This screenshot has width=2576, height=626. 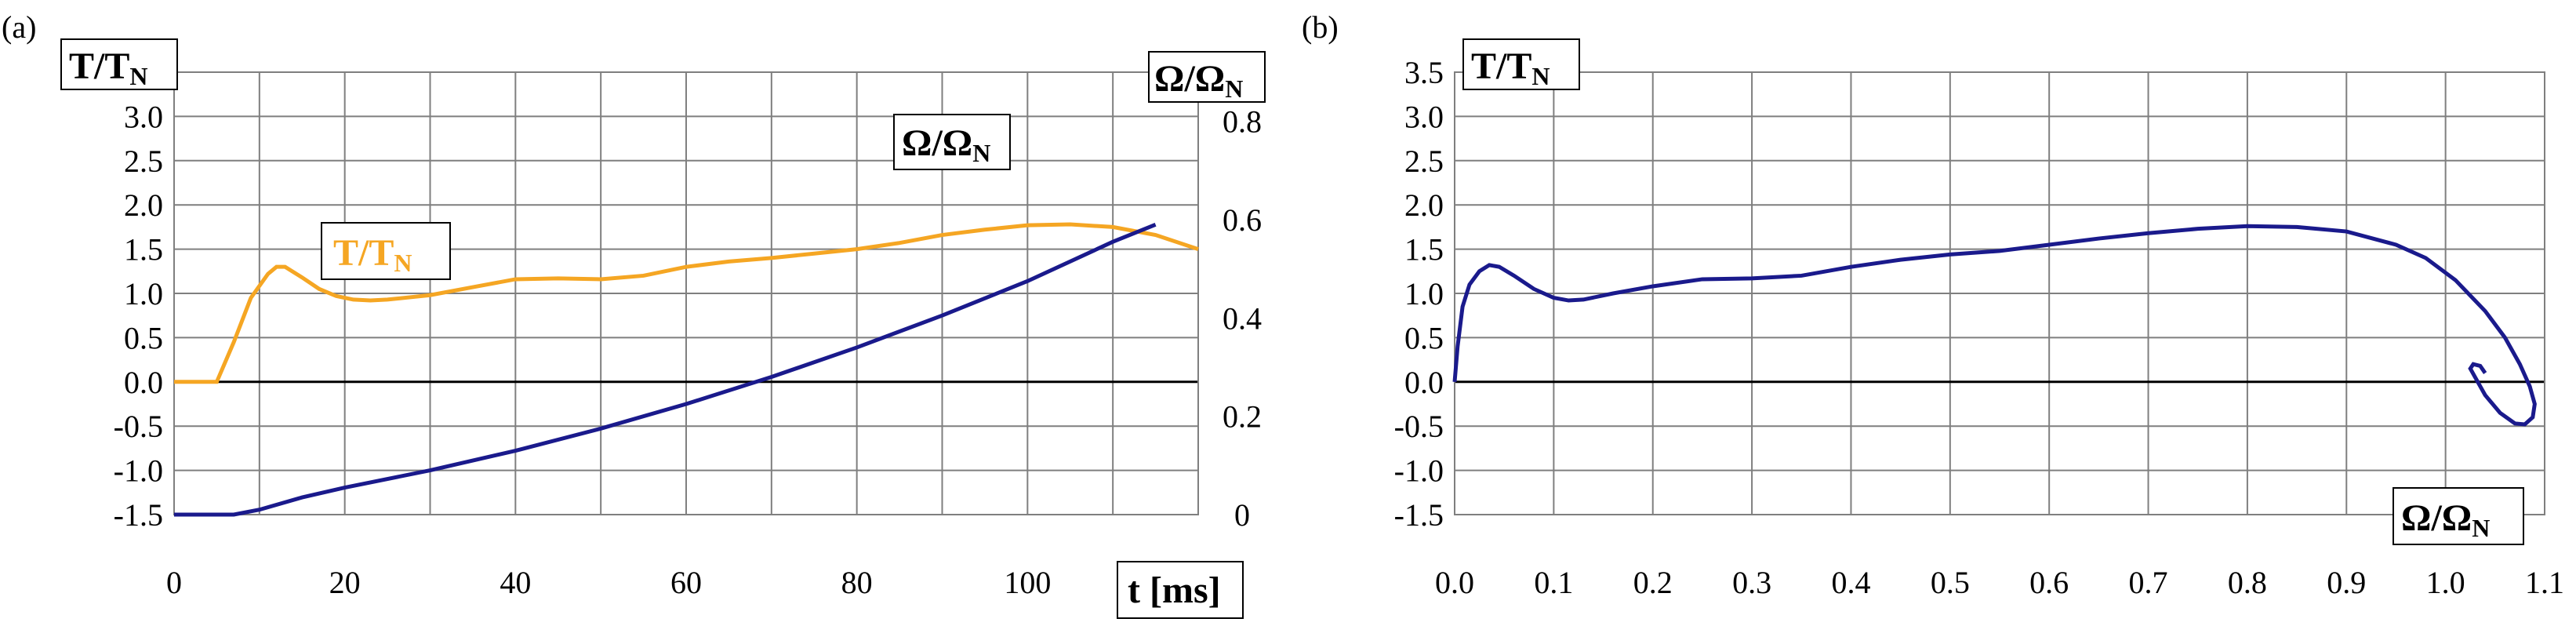 I want to click on y-right-axis-title-a: Ω/ΩN, so click(x=1207, y=77).